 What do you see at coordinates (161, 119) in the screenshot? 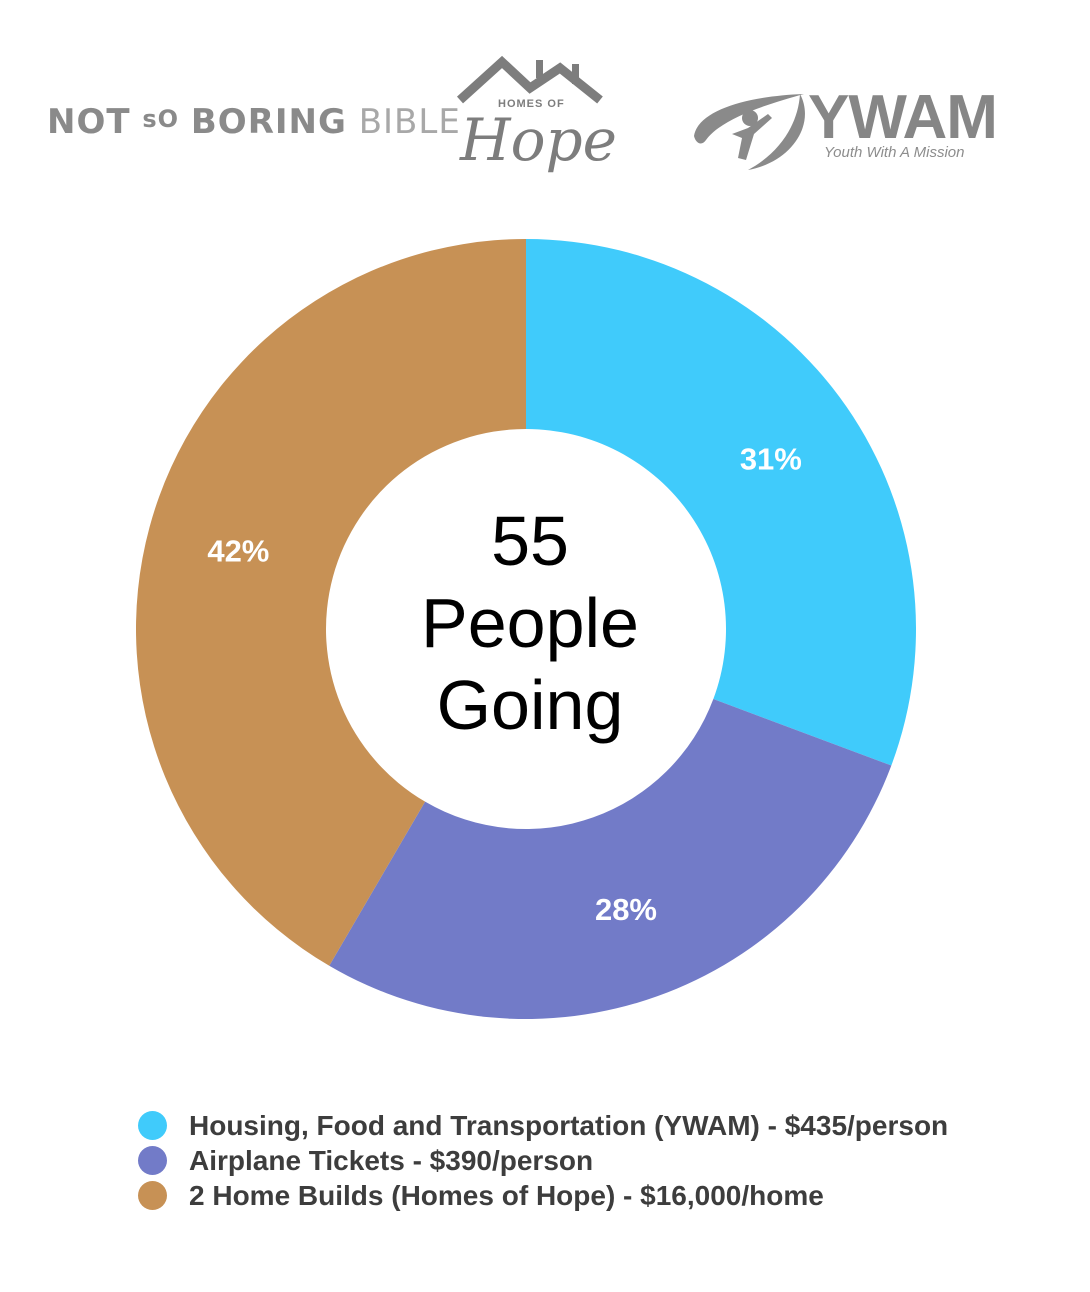
I see `nsbb-word-2: sO` at bounding box center [161, 119].